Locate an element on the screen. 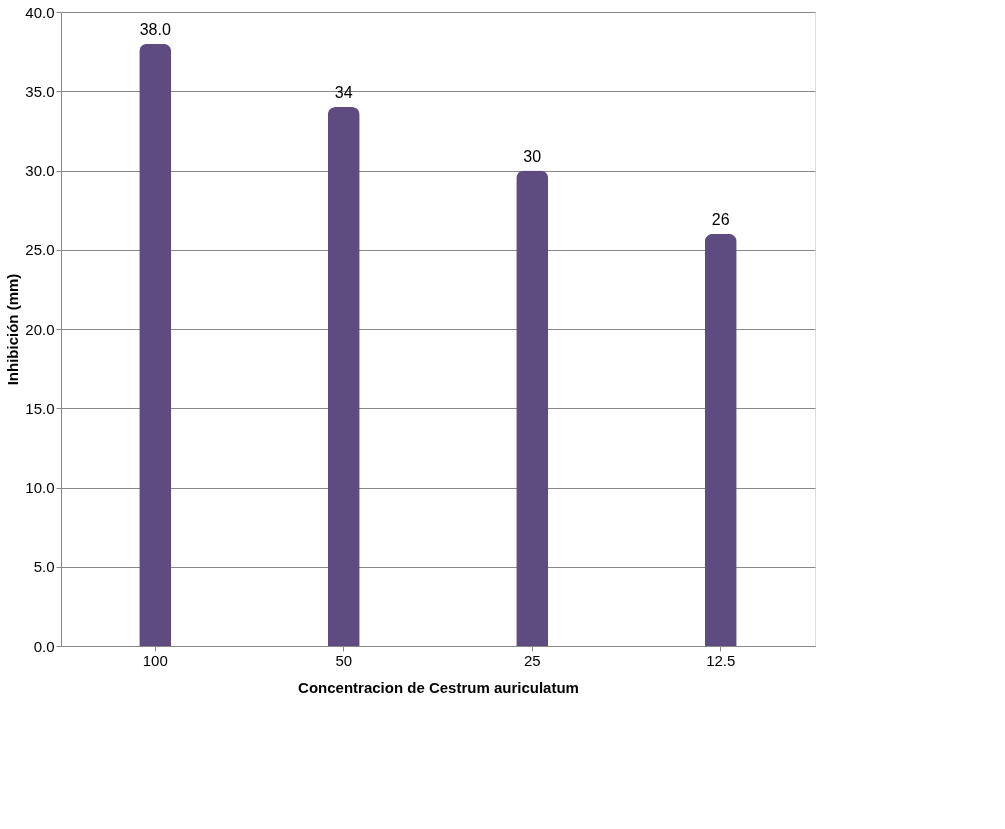 Image resolution: width=1005 pixels, height=829 pixels. y-tick-label: 0.0 is located at coordinates (44, 646).